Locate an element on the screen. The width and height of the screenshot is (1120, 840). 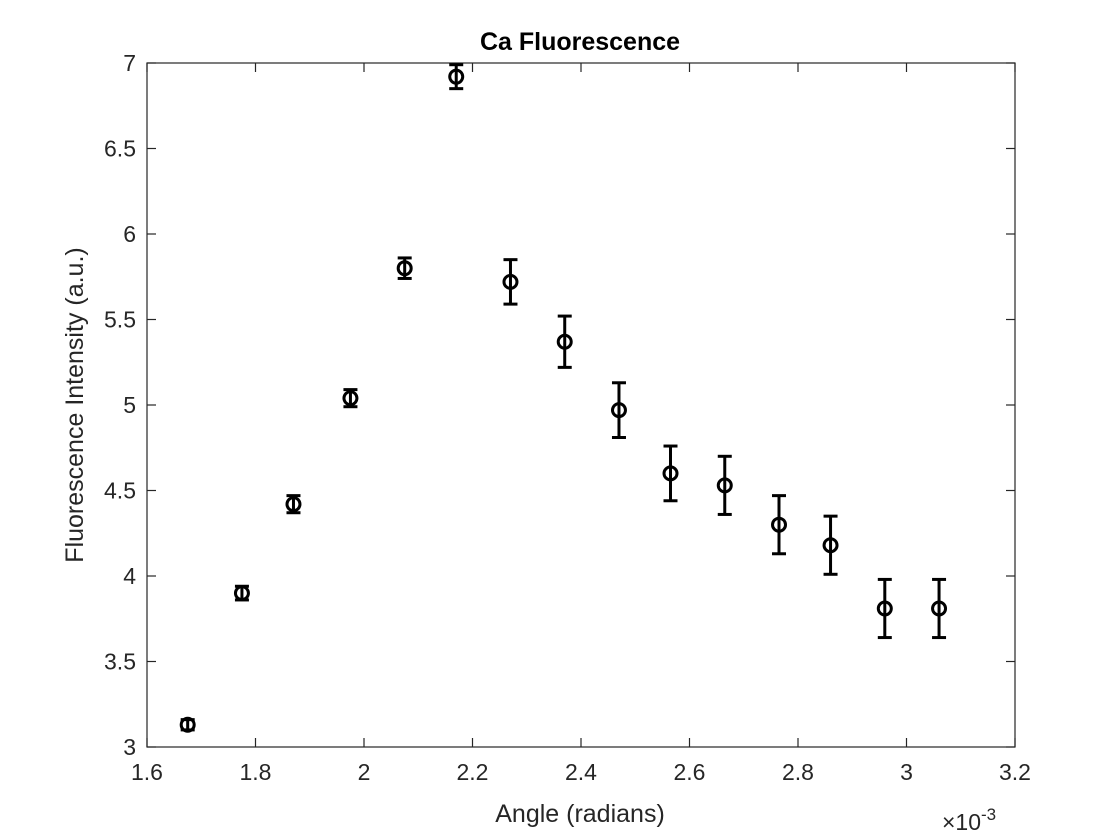
y-tick-label: 3.5 is located at coordinates (120, 662).